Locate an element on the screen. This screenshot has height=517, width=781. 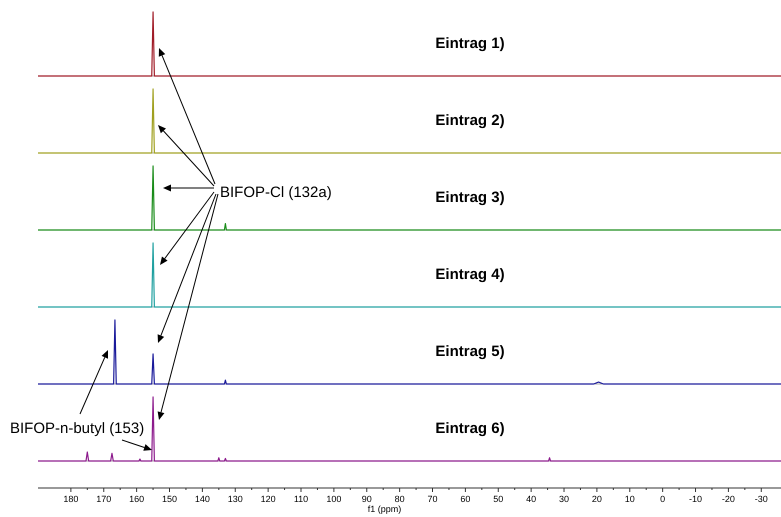
text: Eintrag 3) is located at coordinates (470, 197).